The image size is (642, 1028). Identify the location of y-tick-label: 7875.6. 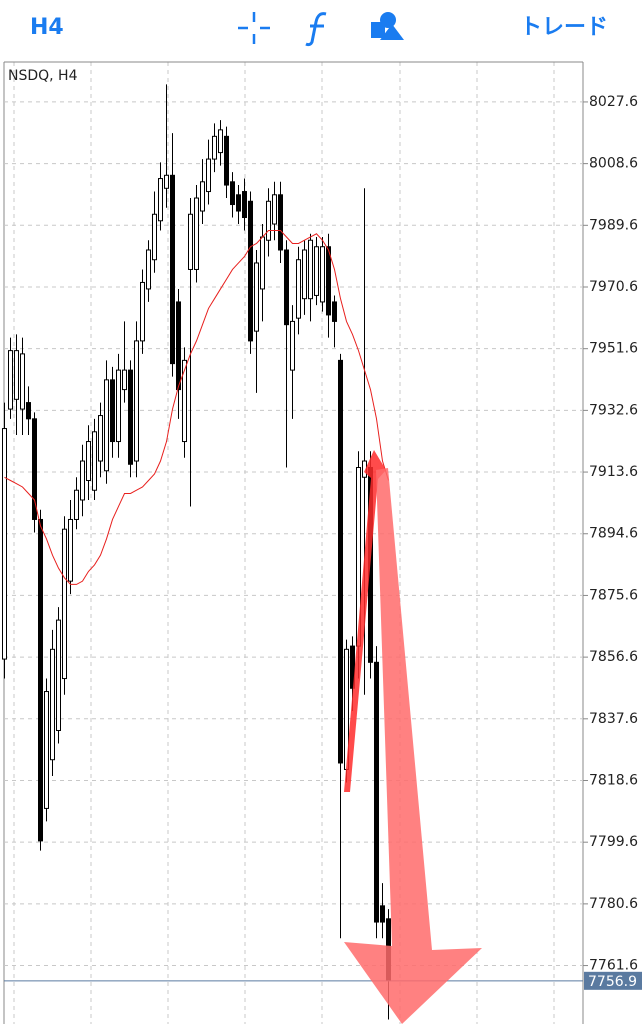
(613, 595).